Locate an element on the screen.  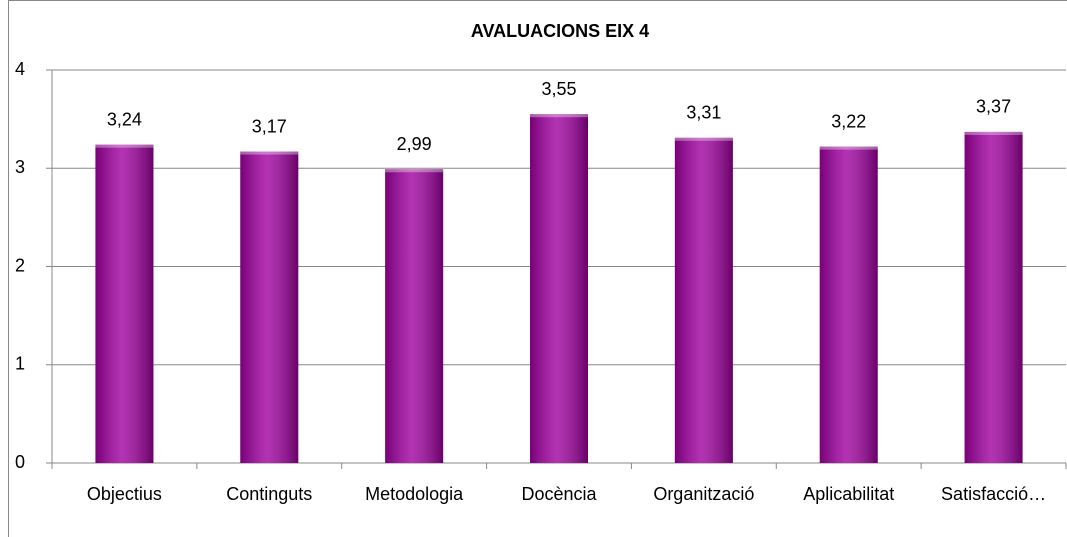
data-label: 3,37 is located at coordinates (993, 107).